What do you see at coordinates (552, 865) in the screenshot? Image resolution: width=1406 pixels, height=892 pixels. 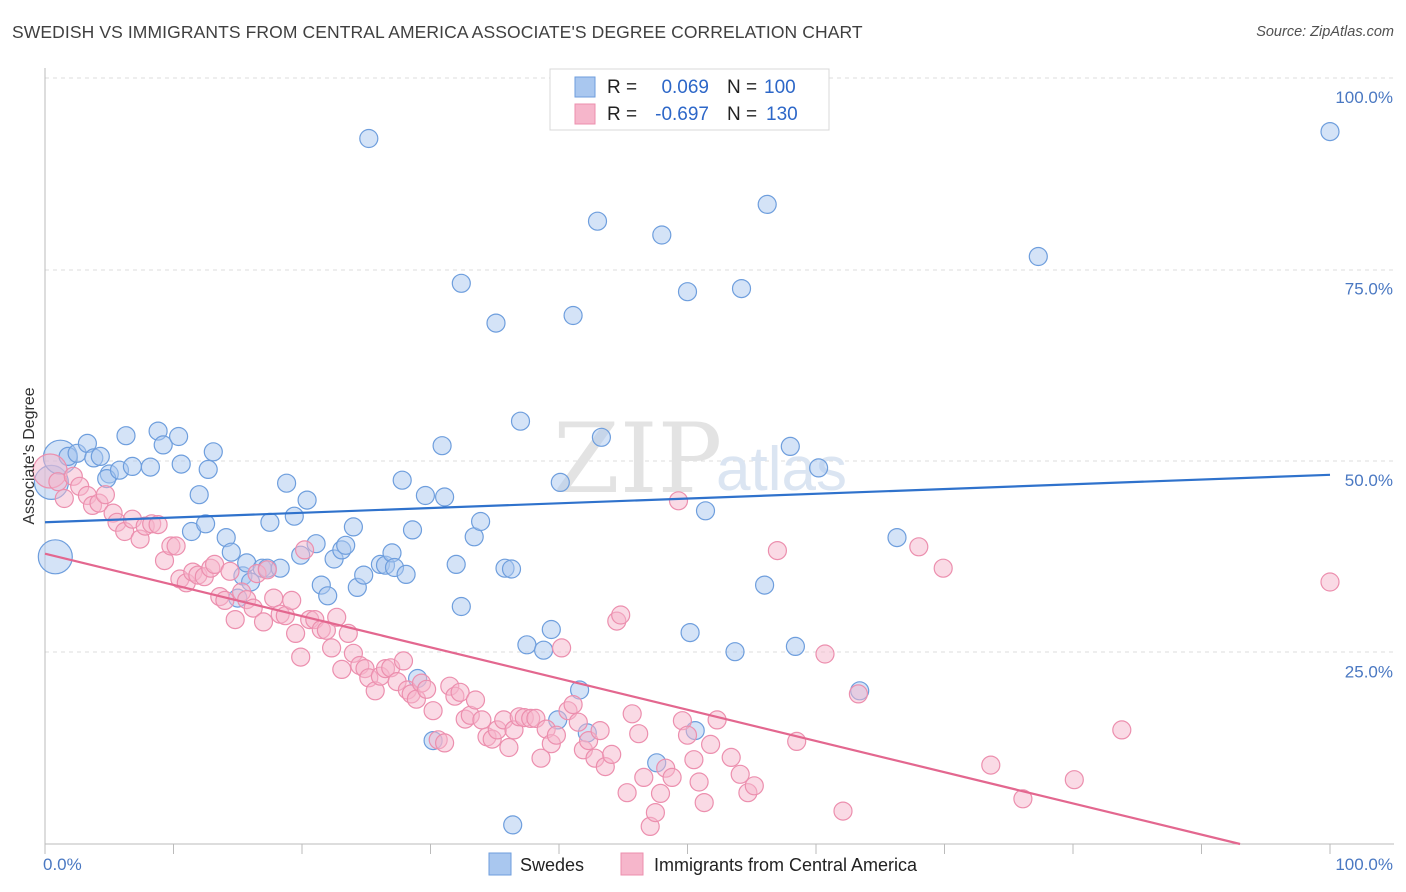 I see `series-legend-label-swedes: Swedes` at bounding box center [552, 865].